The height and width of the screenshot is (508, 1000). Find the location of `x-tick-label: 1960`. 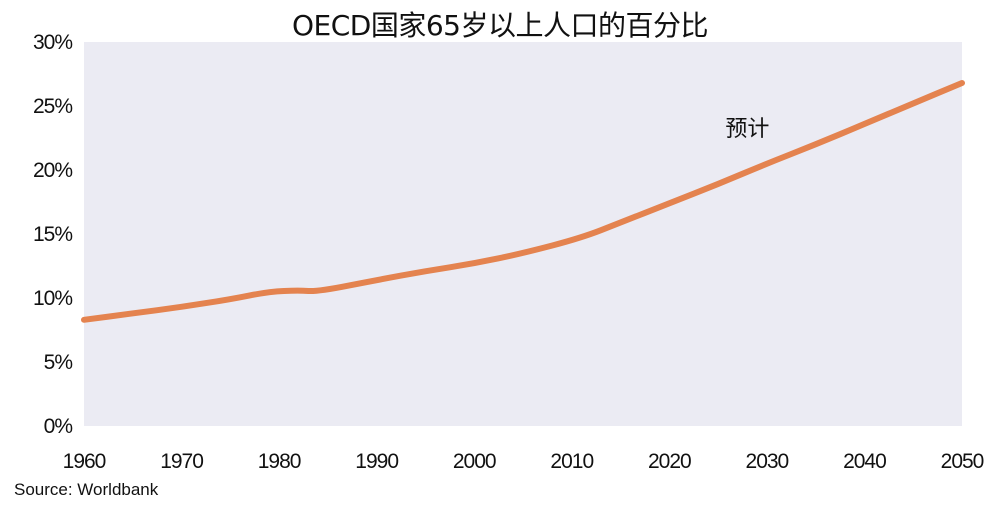

x-tick-label: 1960 is located at coordinates (84, 461).